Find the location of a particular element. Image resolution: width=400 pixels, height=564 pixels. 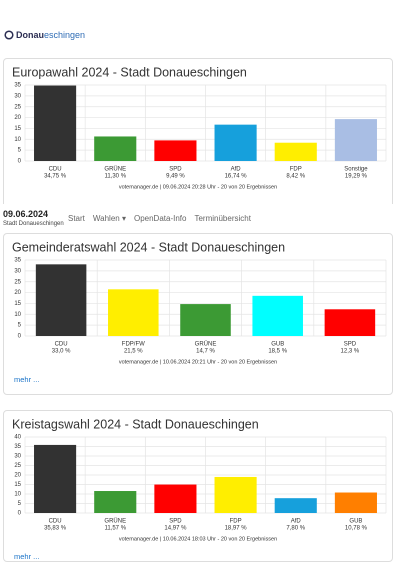

nav-place: Stadt Donaueschingen is located at coordinates (33, 224).